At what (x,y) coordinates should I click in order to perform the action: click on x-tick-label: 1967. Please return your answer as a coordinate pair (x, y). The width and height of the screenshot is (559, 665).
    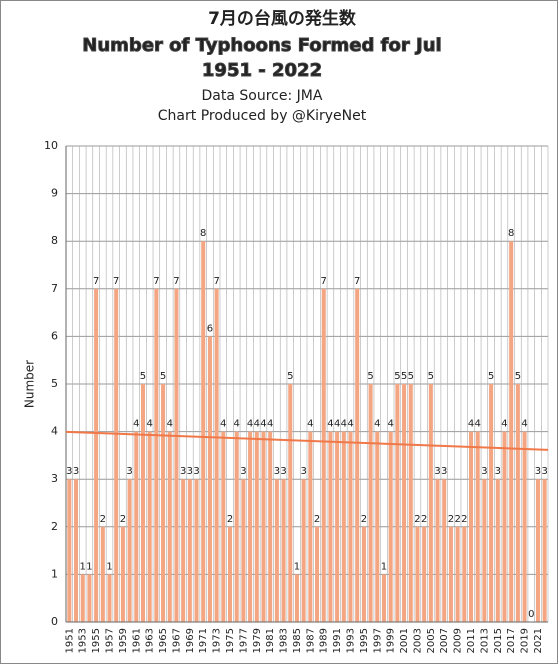
    Looking at the image, I should click on (176, 640).